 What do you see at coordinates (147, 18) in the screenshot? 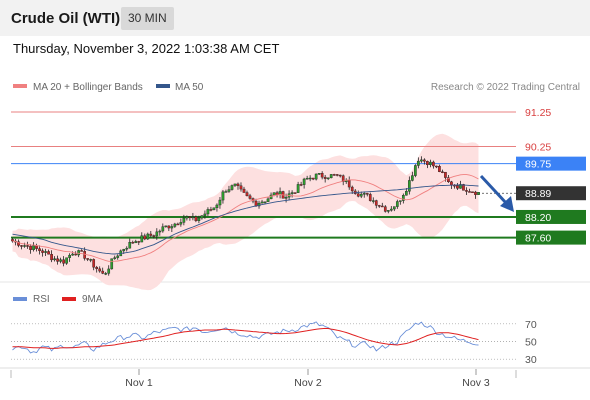
I see `timeframe-button: 30 MIN` at bounding box center [147, 18].